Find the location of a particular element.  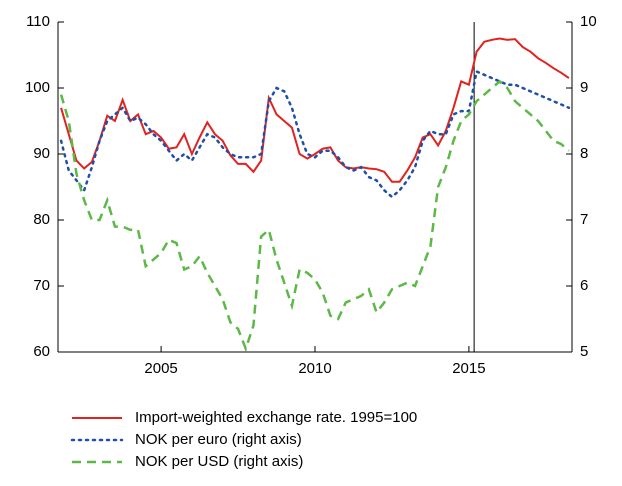

y-tick-label: 110 is located at coordinates (38, 21).